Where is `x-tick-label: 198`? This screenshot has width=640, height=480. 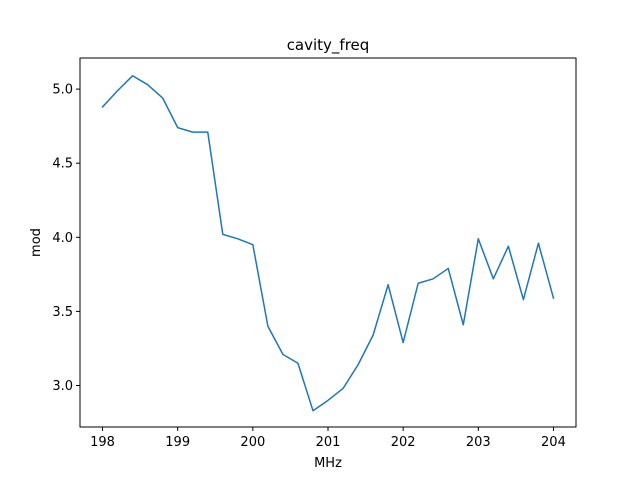
x-tick-label: 198 is located at coordinates (102, 442).